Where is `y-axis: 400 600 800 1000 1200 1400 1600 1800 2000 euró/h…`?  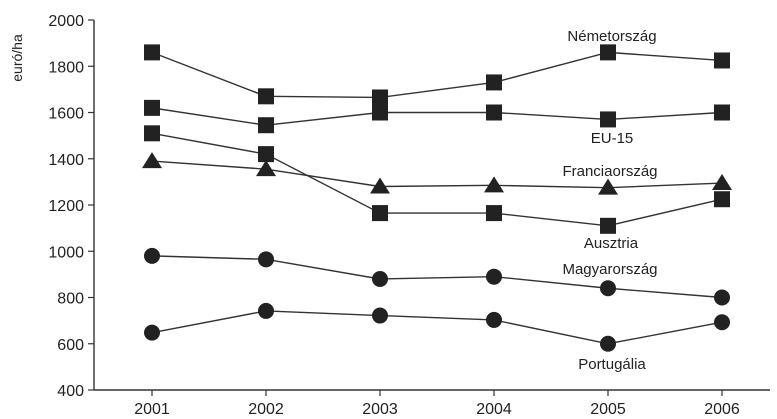 y-axis: 400 600 800 1000 1200 1400 1600 1800 2000 euró/h… is located at coordinates (51, 206).